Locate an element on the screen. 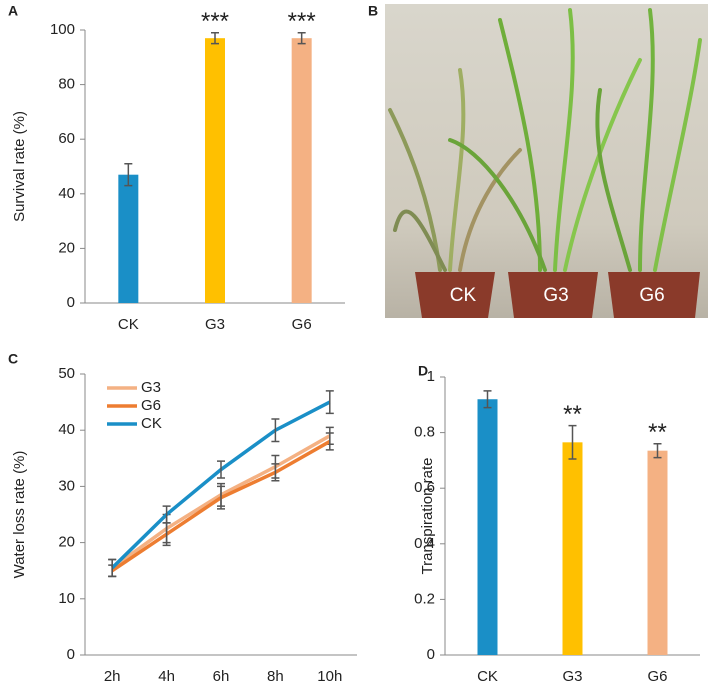 The image size is (708, 686). y-tick-label: 0.6 is located at coordinates (424, 487).